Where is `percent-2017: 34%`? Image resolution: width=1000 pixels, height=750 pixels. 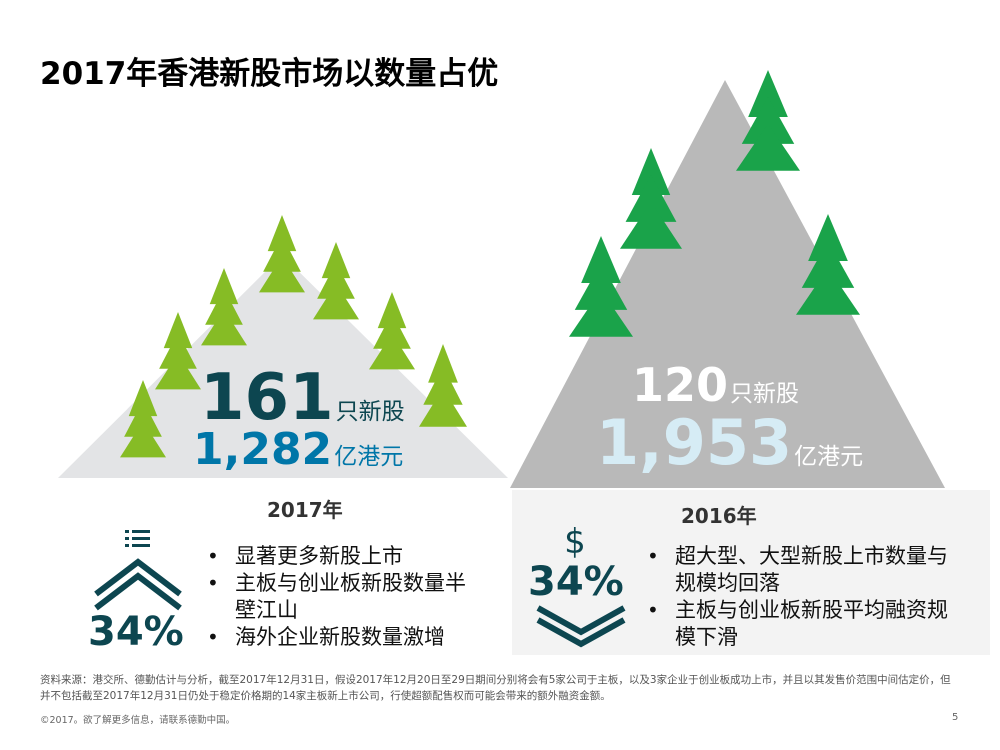
percent-2017: 34% is located at coordinates (136, 632).